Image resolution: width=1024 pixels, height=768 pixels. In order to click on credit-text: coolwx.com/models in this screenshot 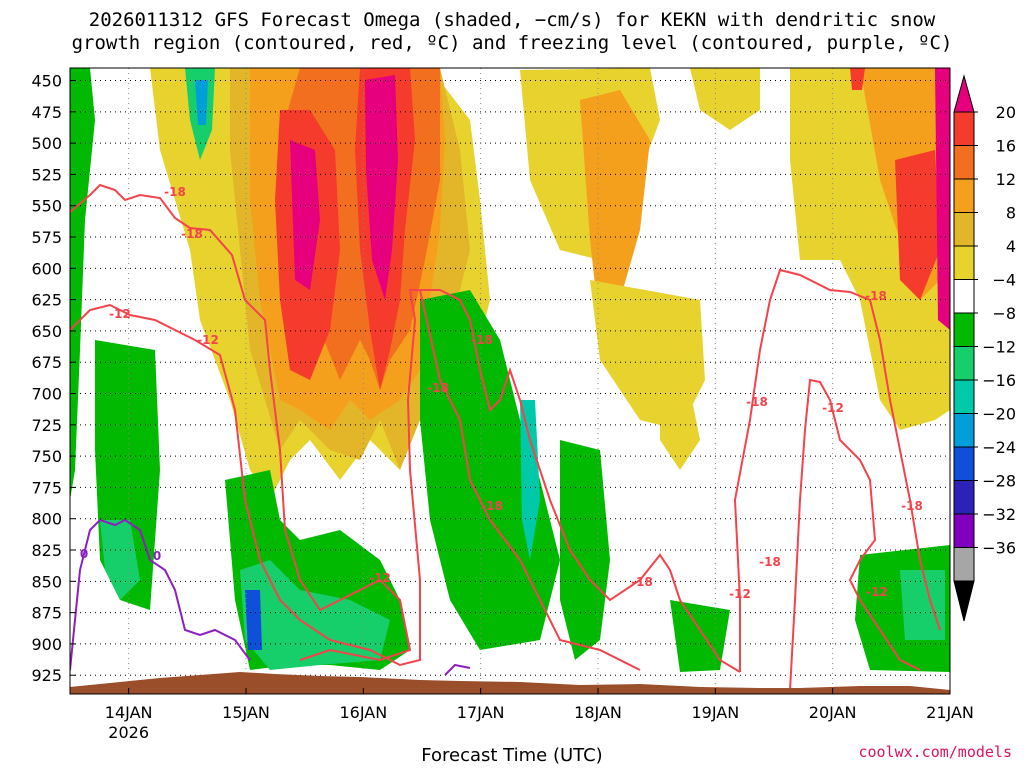, I will do `click(935, 752)`.